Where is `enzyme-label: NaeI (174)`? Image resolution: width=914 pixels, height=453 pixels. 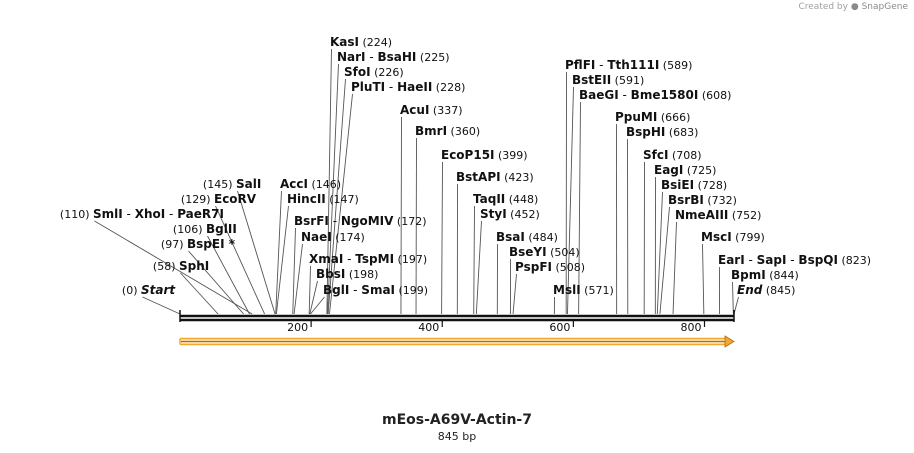 enzyme-label: NaeI (174) is located at coordinates (333, 237).